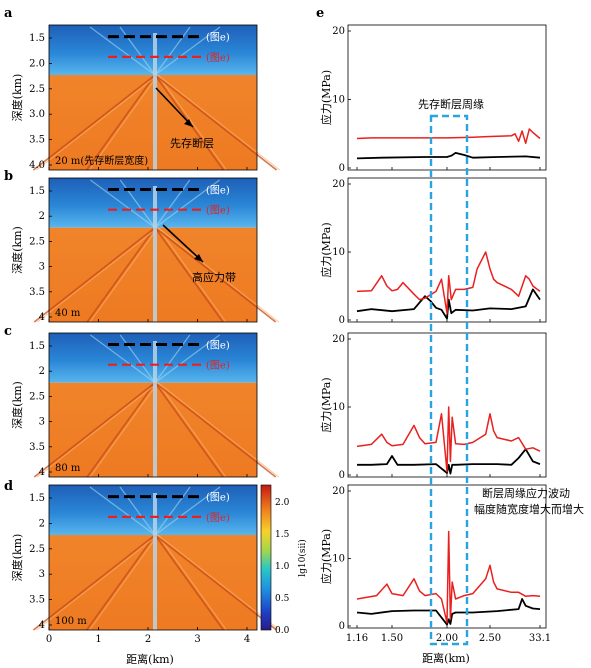 Image resolution: width=591 pixels, height=668 pixels. What do you see at coordinates (101, 160) in the screenshot?
I see `fault-width-label: 20 m(先存断层宽度)` at bounding box center [101, 160].